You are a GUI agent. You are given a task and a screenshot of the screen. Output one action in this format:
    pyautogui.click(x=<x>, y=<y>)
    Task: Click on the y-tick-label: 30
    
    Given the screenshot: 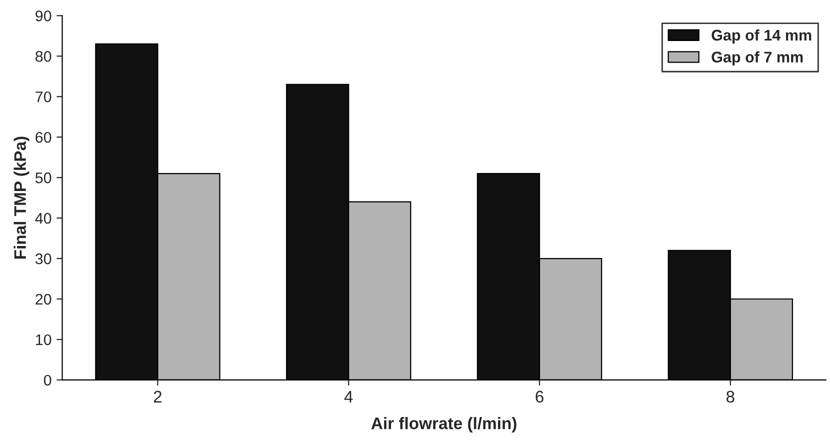 What is the action you would take?
    pyautogui.click(x=43, y=258)
    